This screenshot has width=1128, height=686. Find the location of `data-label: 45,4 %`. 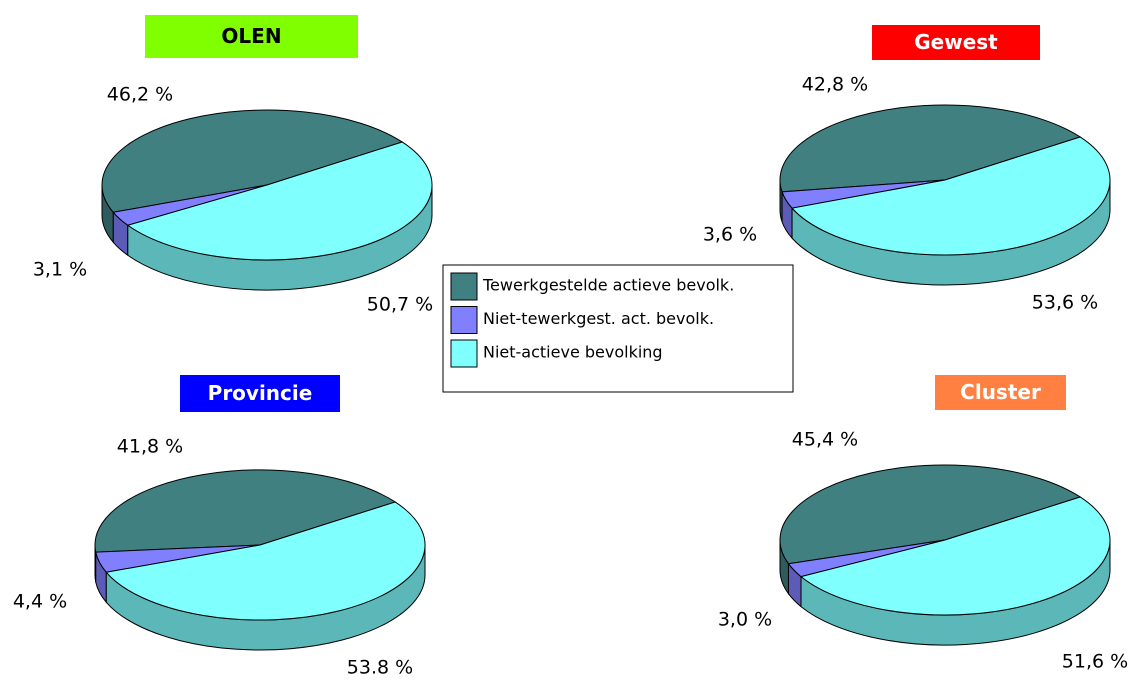

data-label: 45,4 % is located at coordinates (825, 440).